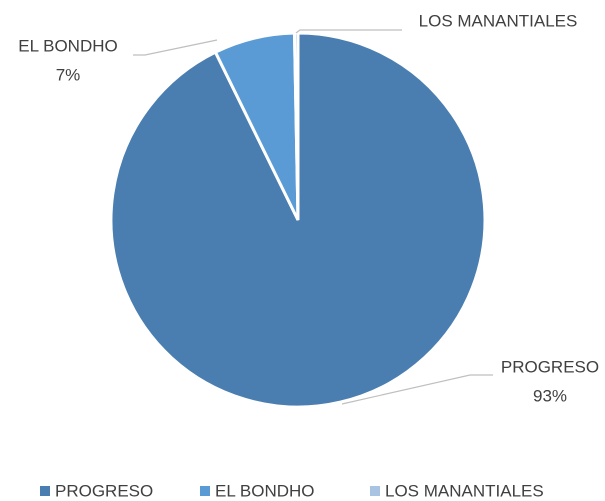  Describe the element at coordinates (68, 45) in the screenshot. I see `slice-label: EL BONDHO` at that location.